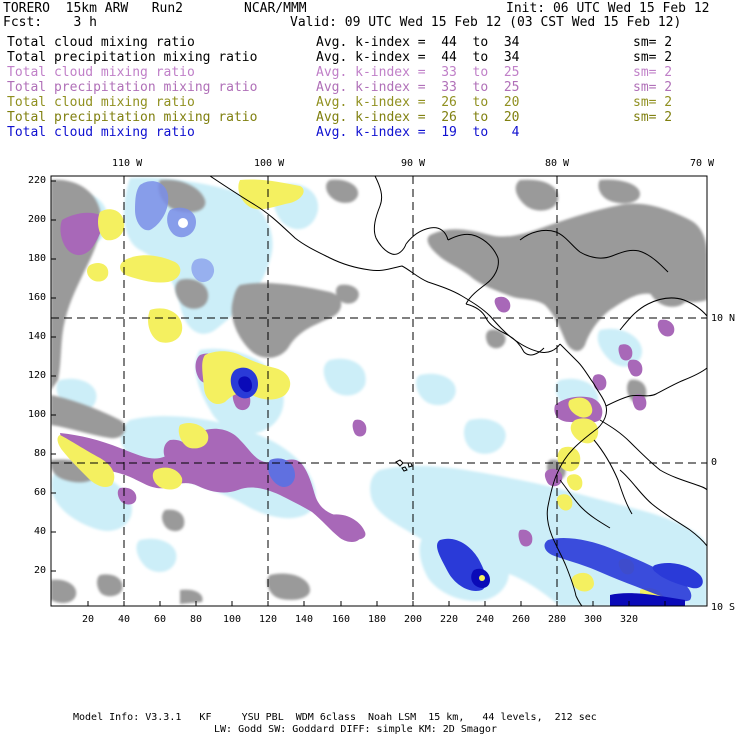  Describe the element at coordinates (127, 163) in the screenshot. I see `lon-label-110w: 110 W` at that location.